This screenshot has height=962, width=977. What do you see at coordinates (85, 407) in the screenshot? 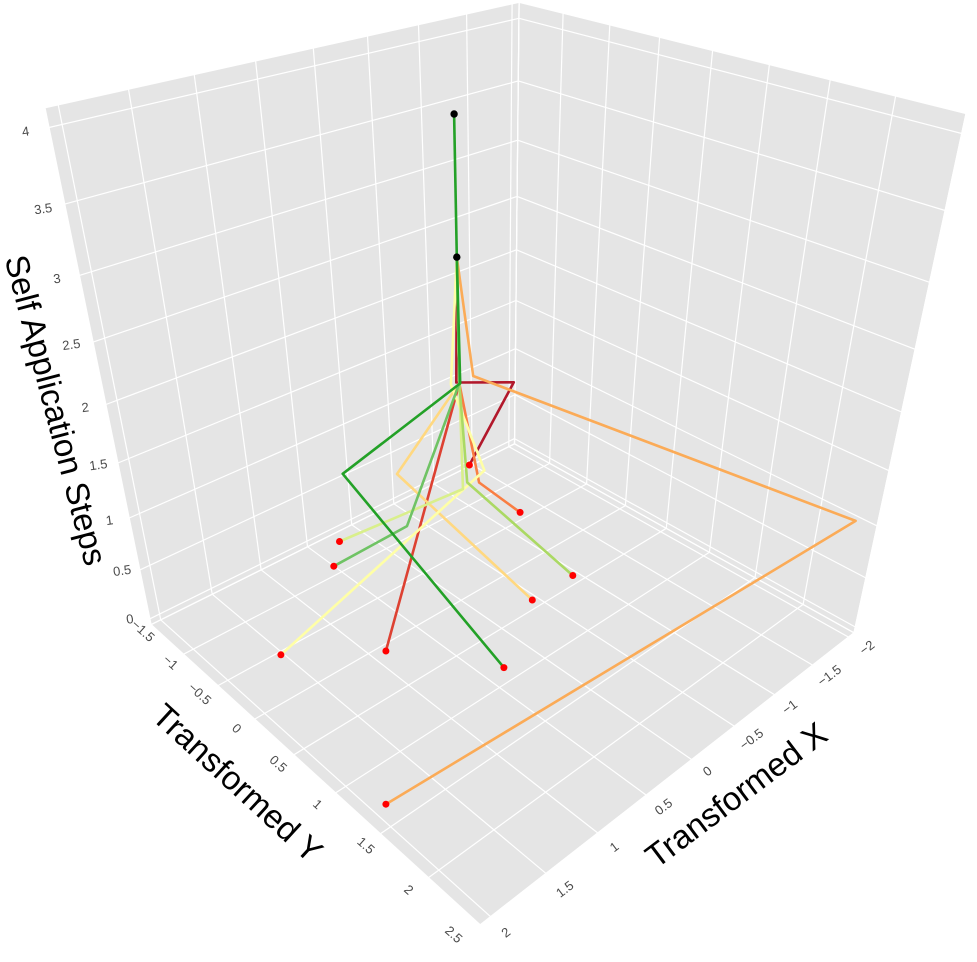
I see `svg-text: 2` at bounding box center [85, 407].